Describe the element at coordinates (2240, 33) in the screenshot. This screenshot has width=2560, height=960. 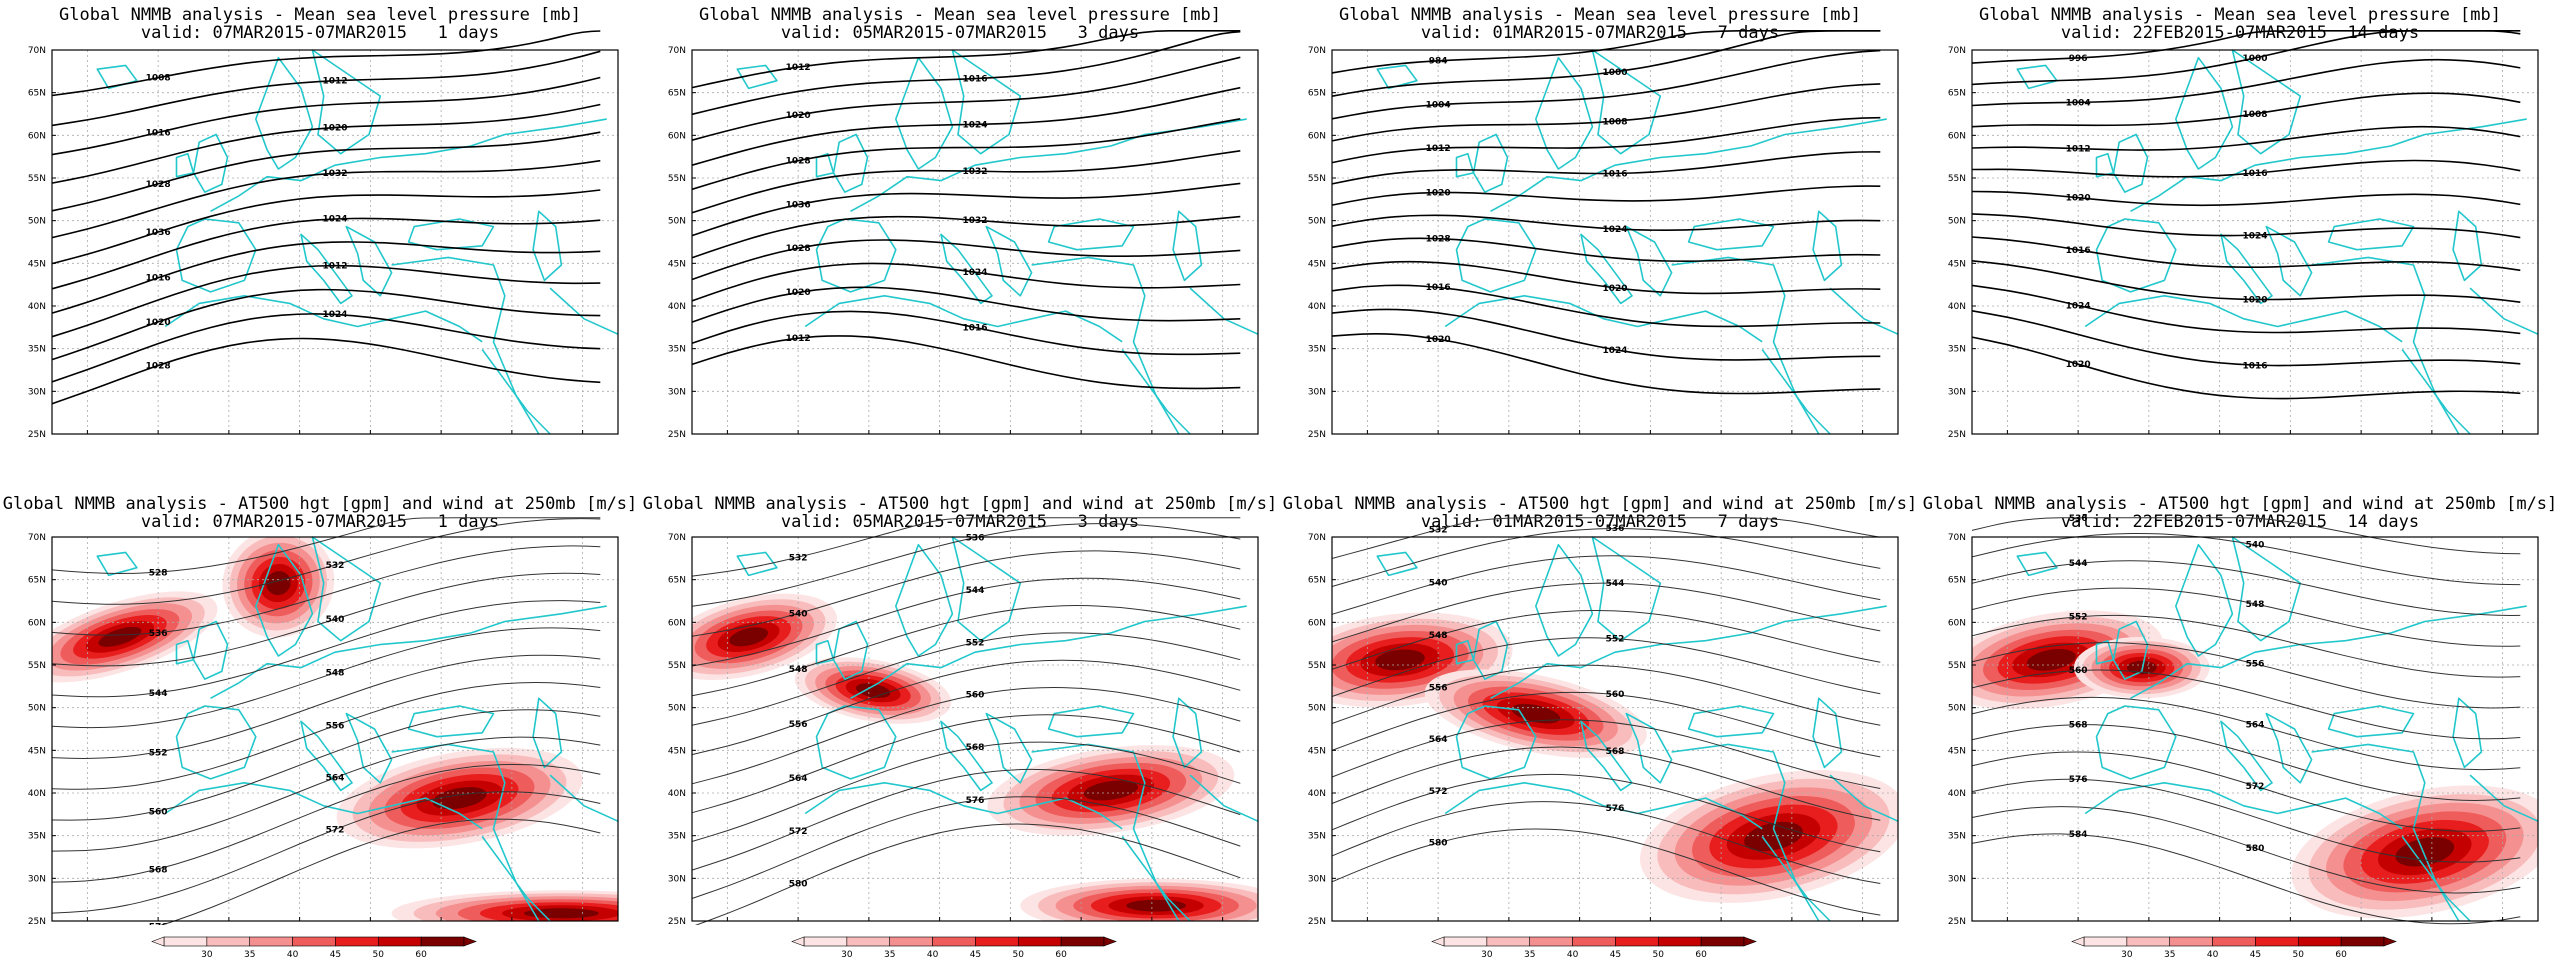
I see `panel-valid-line: valid: 22FEB2015-07MAR2015 14 days` at that location.